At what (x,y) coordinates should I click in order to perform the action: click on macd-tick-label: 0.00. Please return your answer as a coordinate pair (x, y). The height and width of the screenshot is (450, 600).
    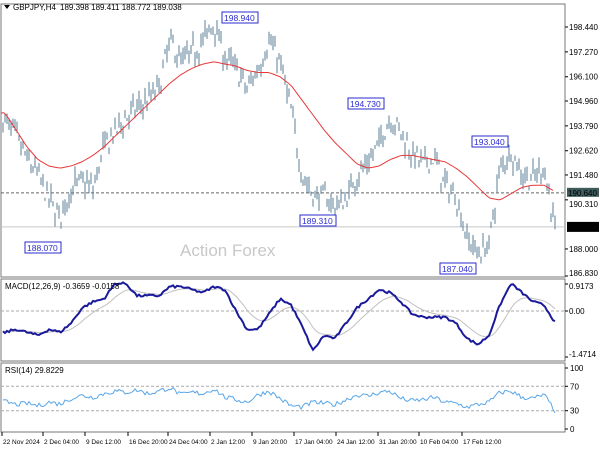
    Looking at the image, I should click on (577, 311).